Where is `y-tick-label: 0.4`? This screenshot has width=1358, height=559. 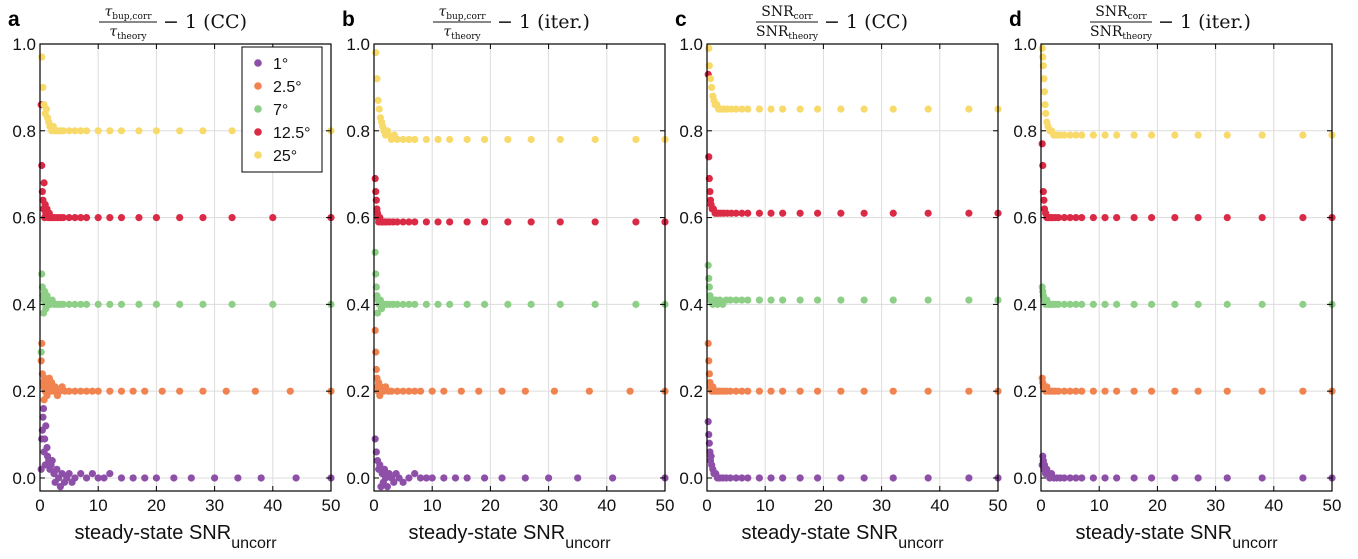 y-tick-label: 0.4 is located at coordinates (358, 304).